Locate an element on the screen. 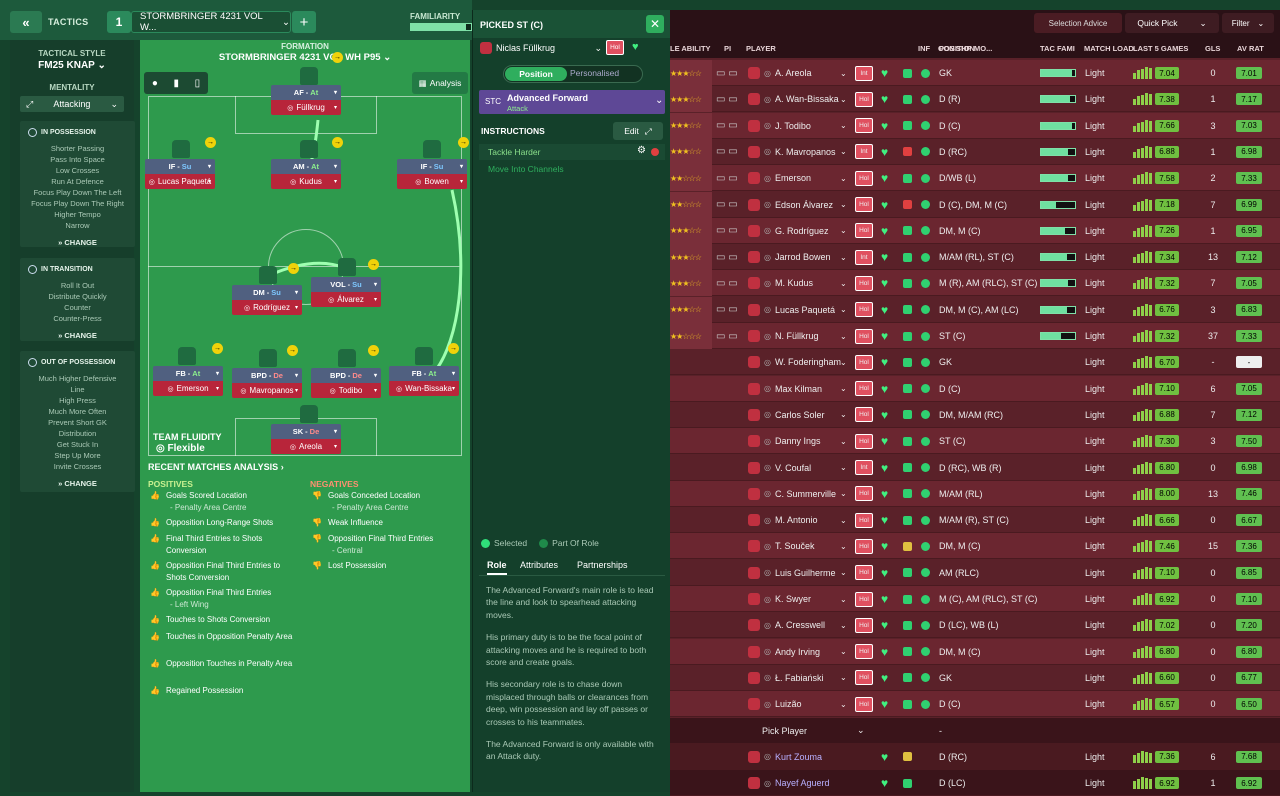  player-cell: ◎ Andy Irving is located at coordinates (784, 652).